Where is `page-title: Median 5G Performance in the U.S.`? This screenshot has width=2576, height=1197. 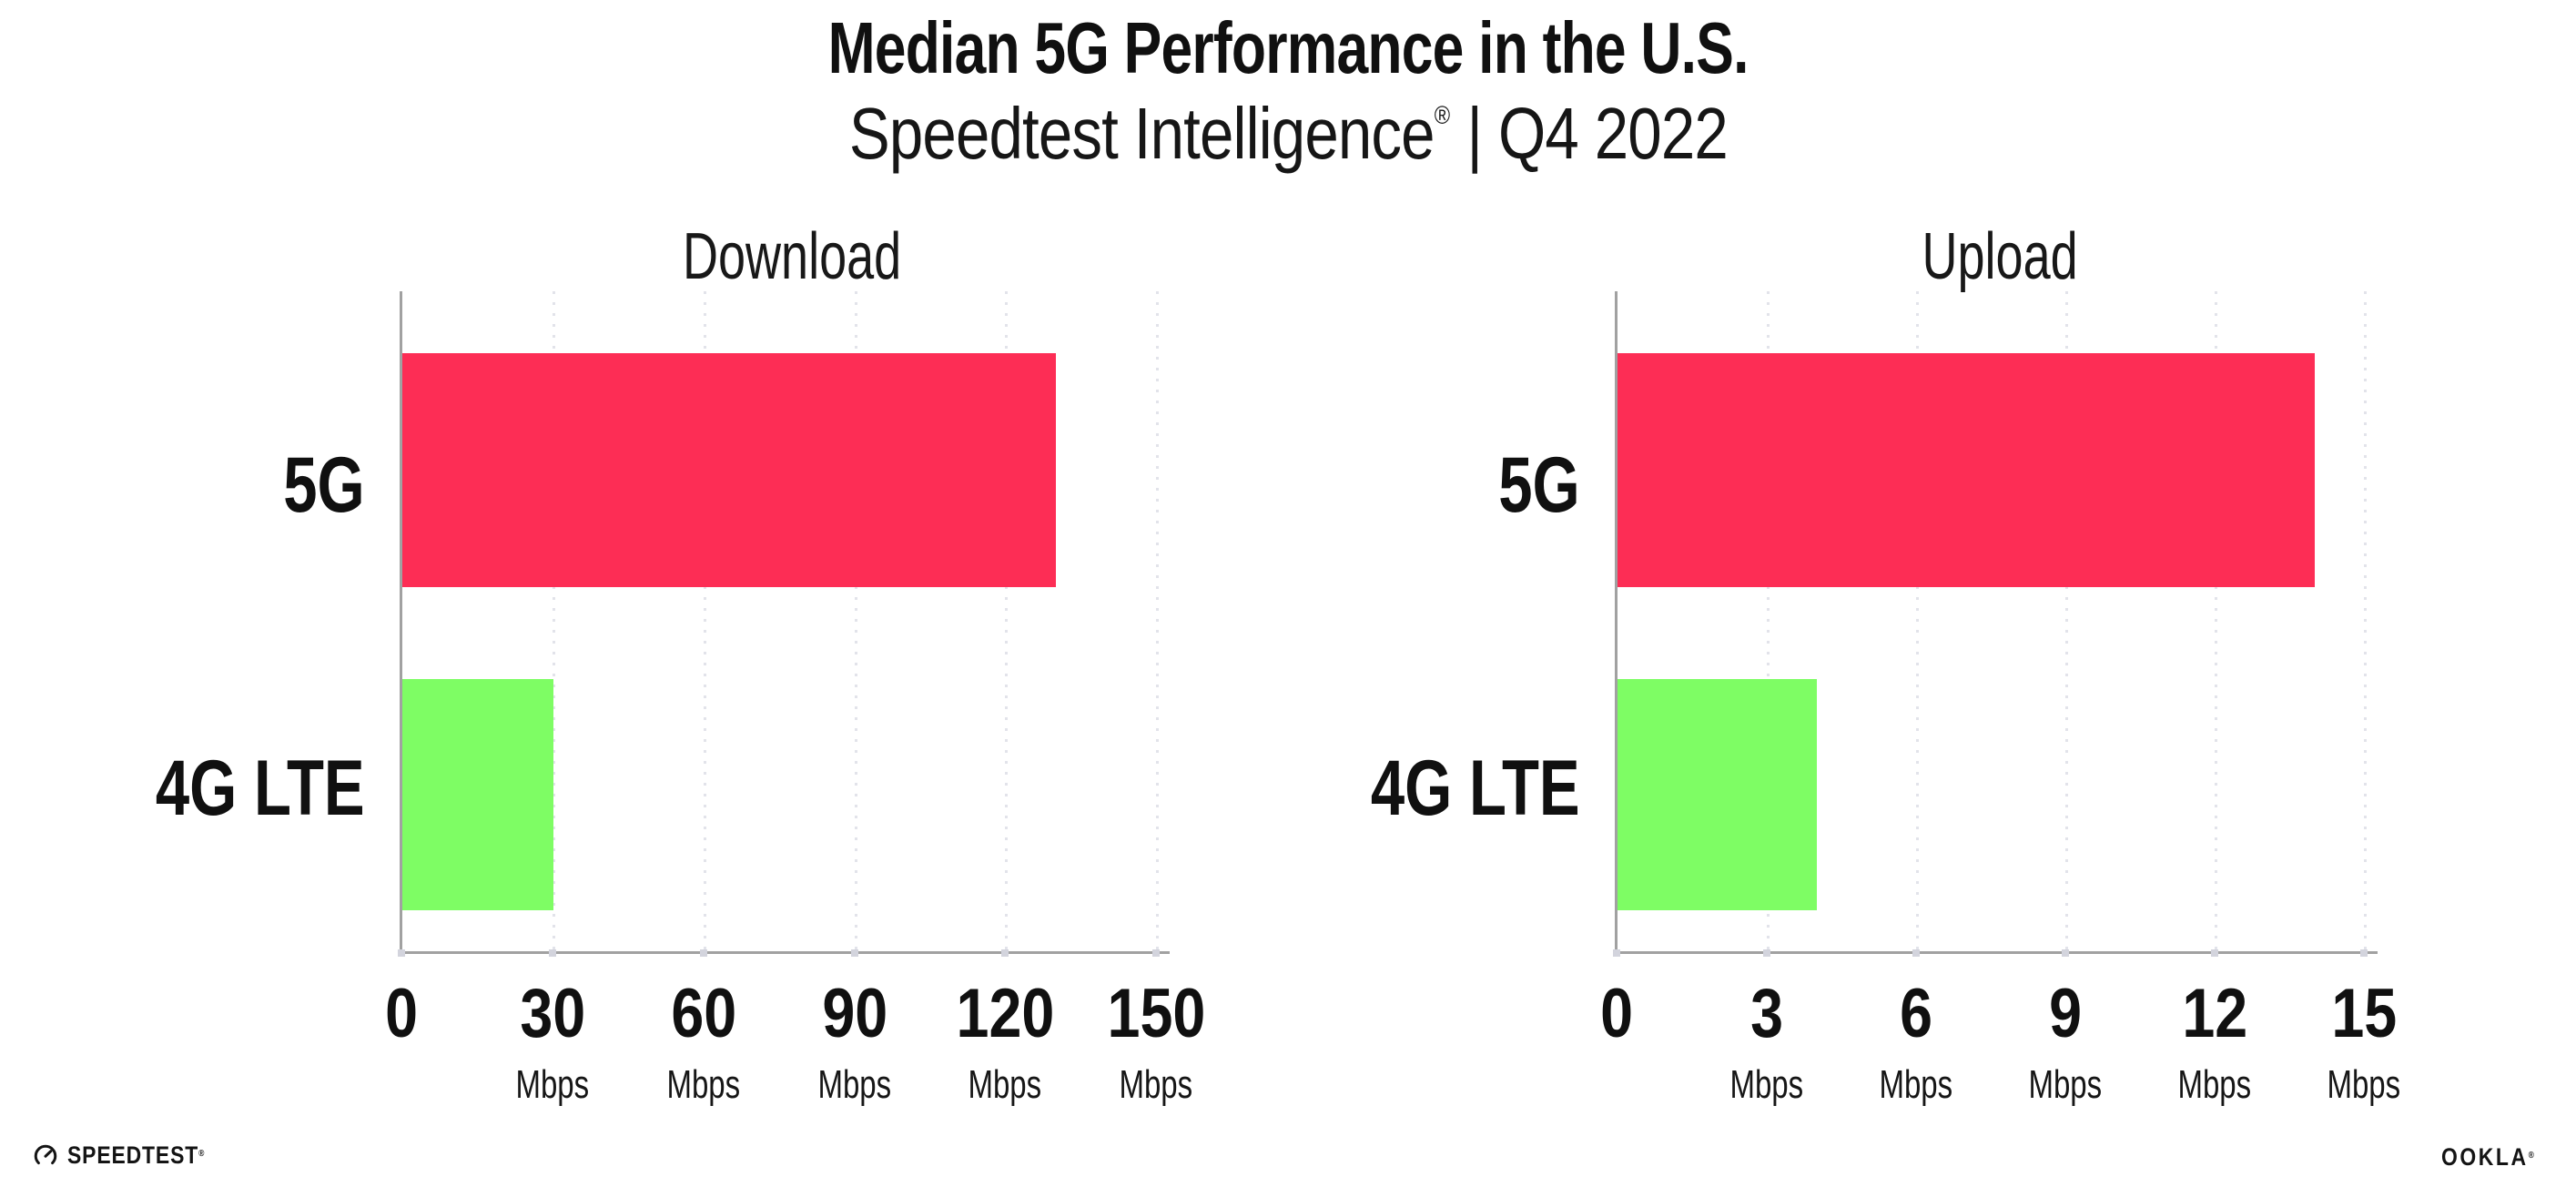
page-title: Median 5G Performance in the U.S. is located at coordinates (1288, 48).